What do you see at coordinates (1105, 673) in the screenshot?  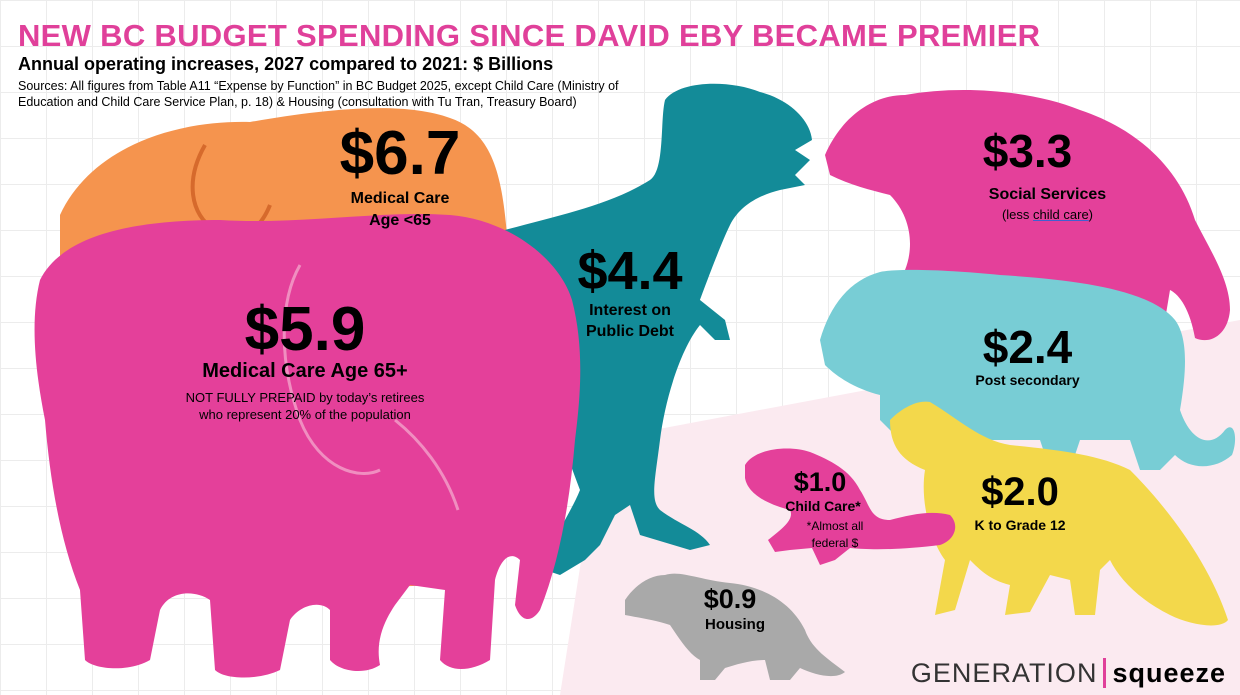 I see `logo-divider` at bounding box center [1105, 673].